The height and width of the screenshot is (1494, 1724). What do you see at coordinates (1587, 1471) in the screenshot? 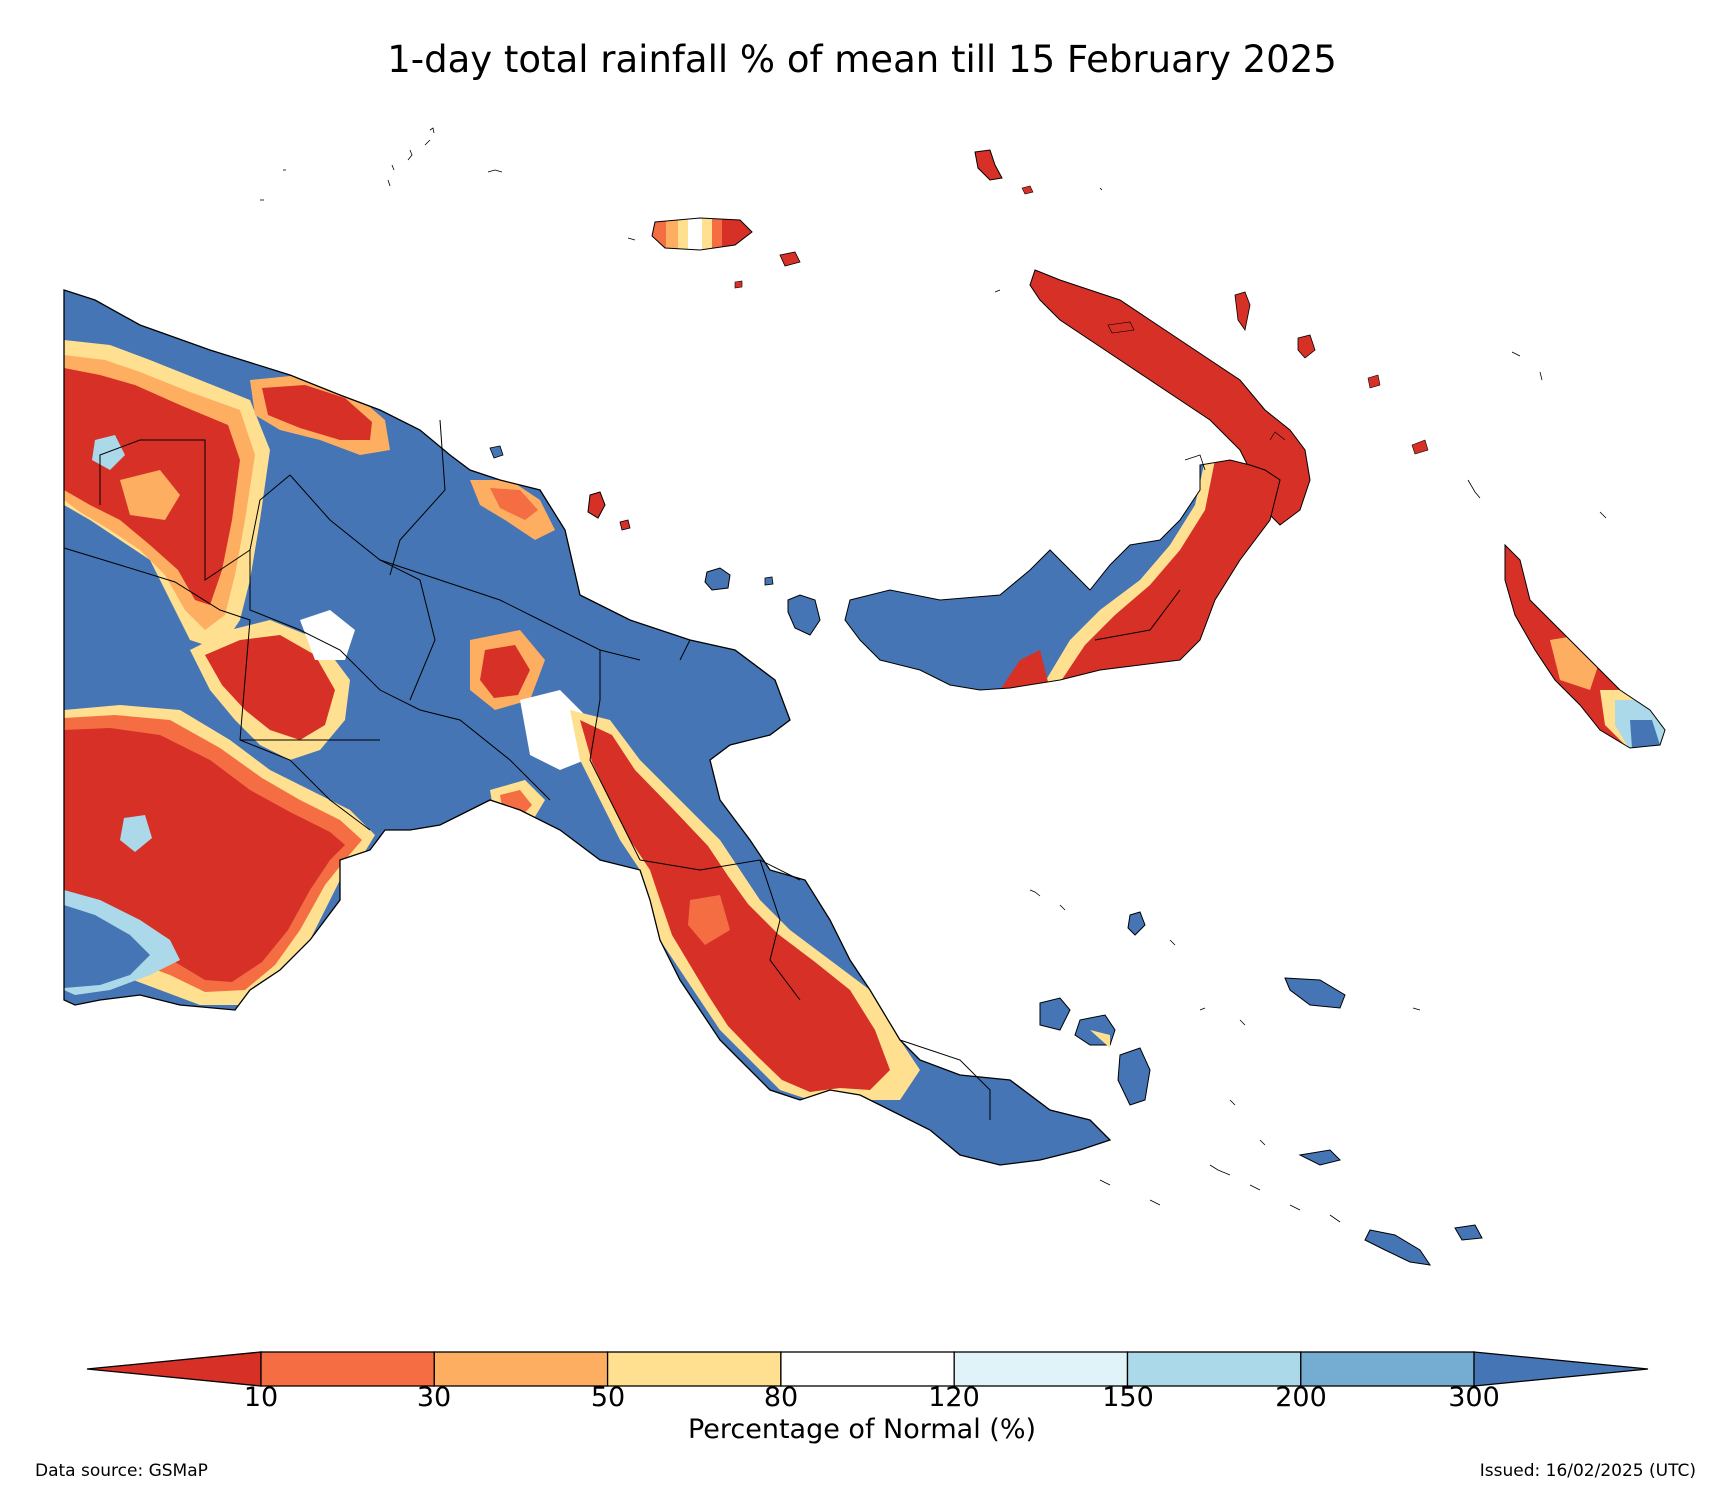
I see `issued-date-note: Issued: 16/02/2025 (UTC)` at bounding box center [1587, 1471].